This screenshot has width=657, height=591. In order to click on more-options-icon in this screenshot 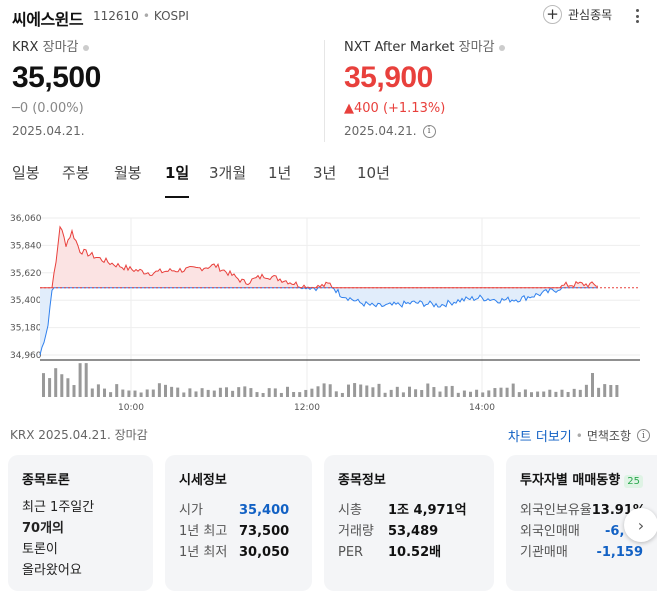, I will do `click(637, 16)`.